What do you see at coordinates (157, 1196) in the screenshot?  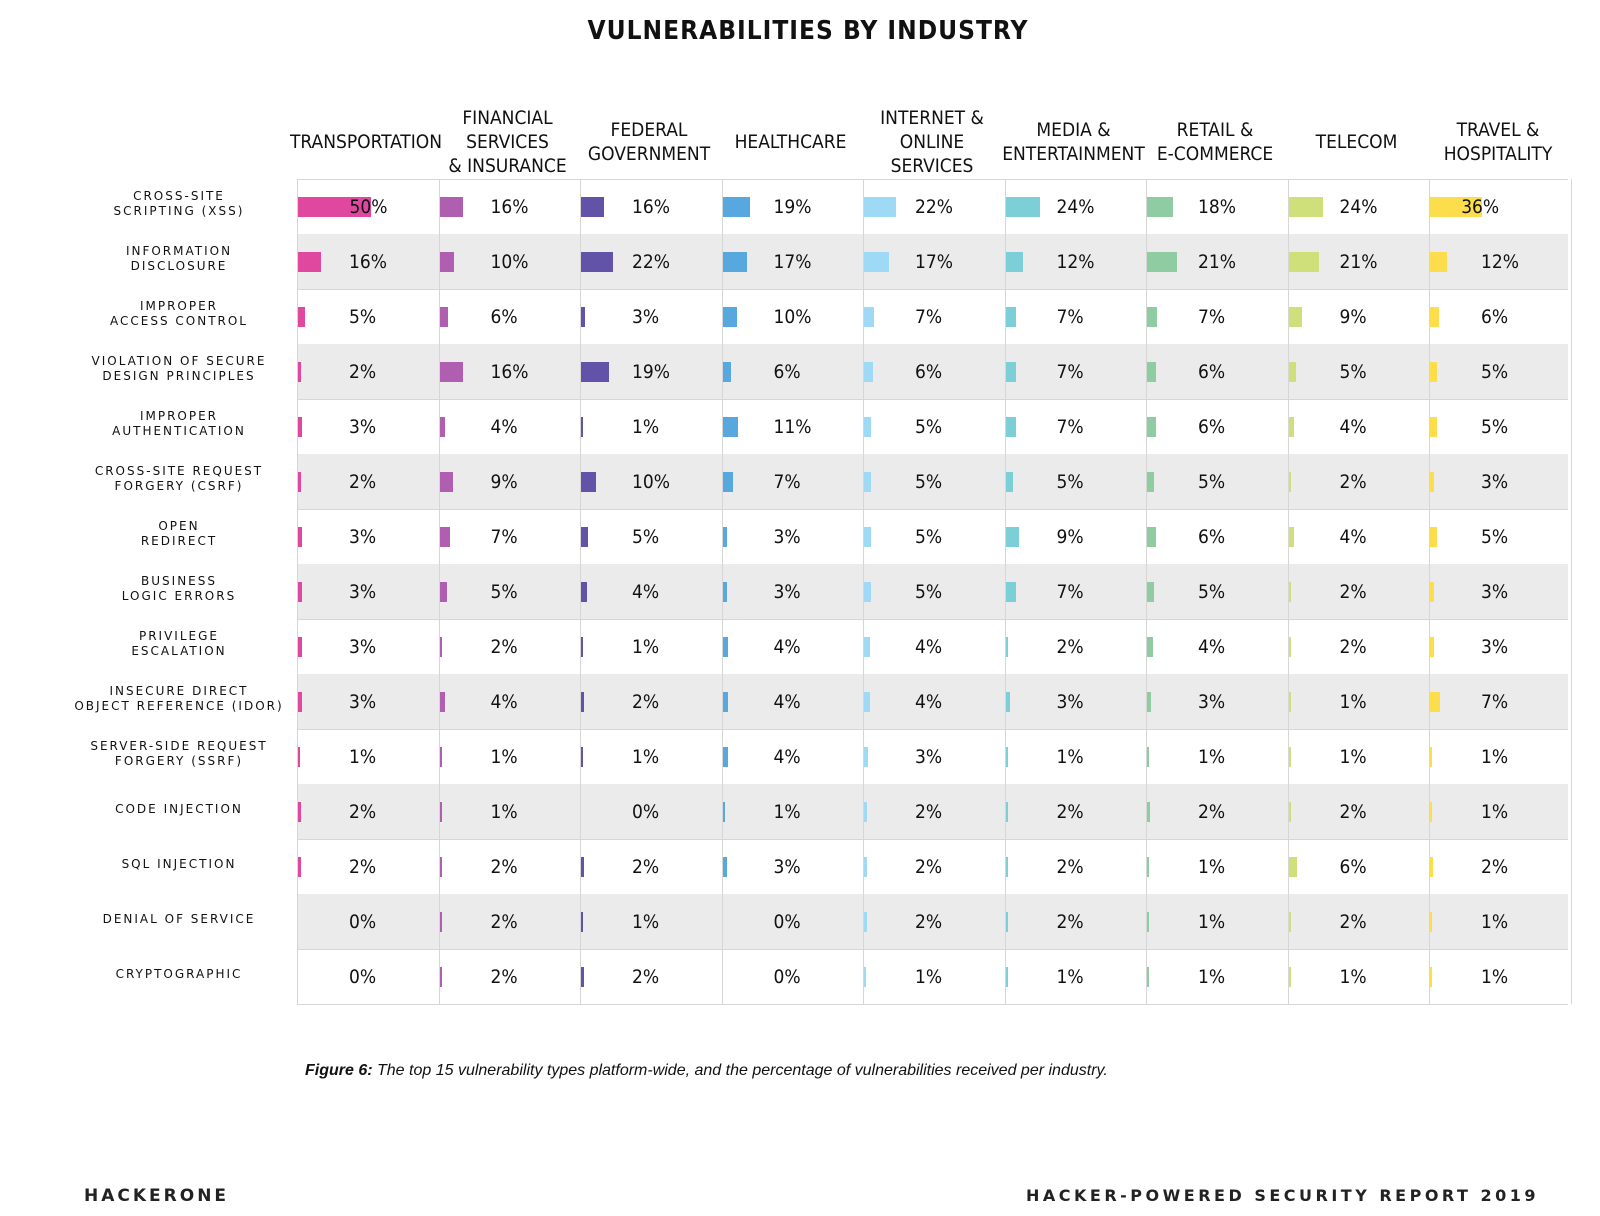 I see `footer-brand: HACKERONE` at bounding box center [157, 1196].